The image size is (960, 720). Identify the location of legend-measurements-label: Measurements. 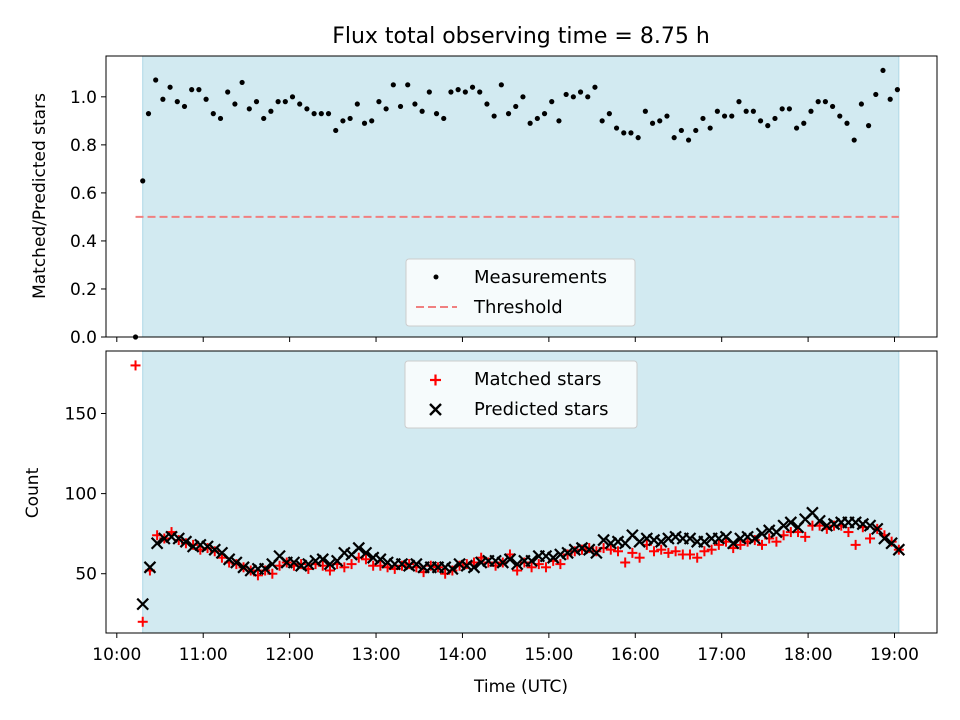
(540, 277).